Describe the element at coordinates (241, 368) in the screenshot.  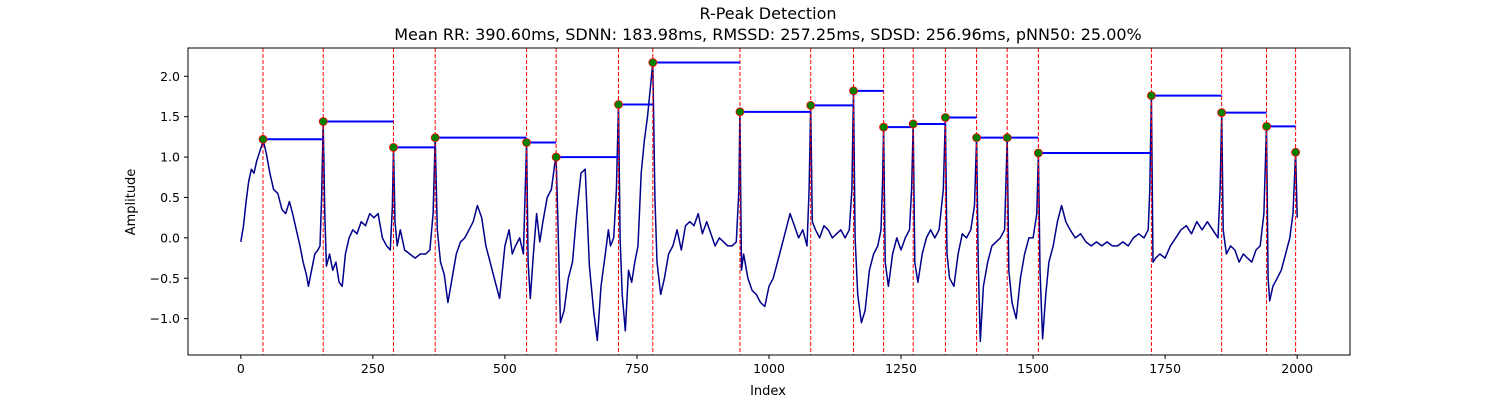
I see `x-tick-label-0: 0` at that location.